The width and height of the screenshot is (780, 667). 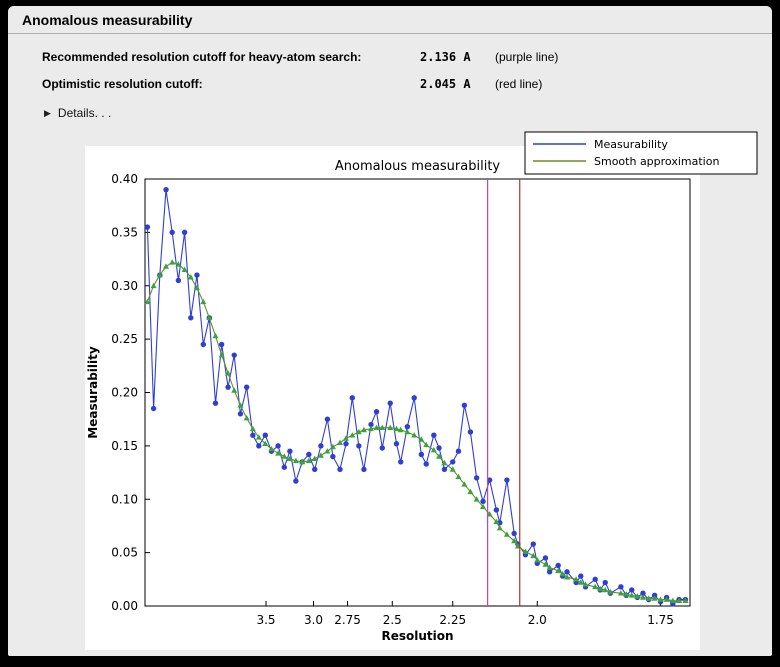 What do you see at coordinates (124, 499) in the screenshot?
I see `y-tick-label: 0.10` at bounding box center [124, 499].